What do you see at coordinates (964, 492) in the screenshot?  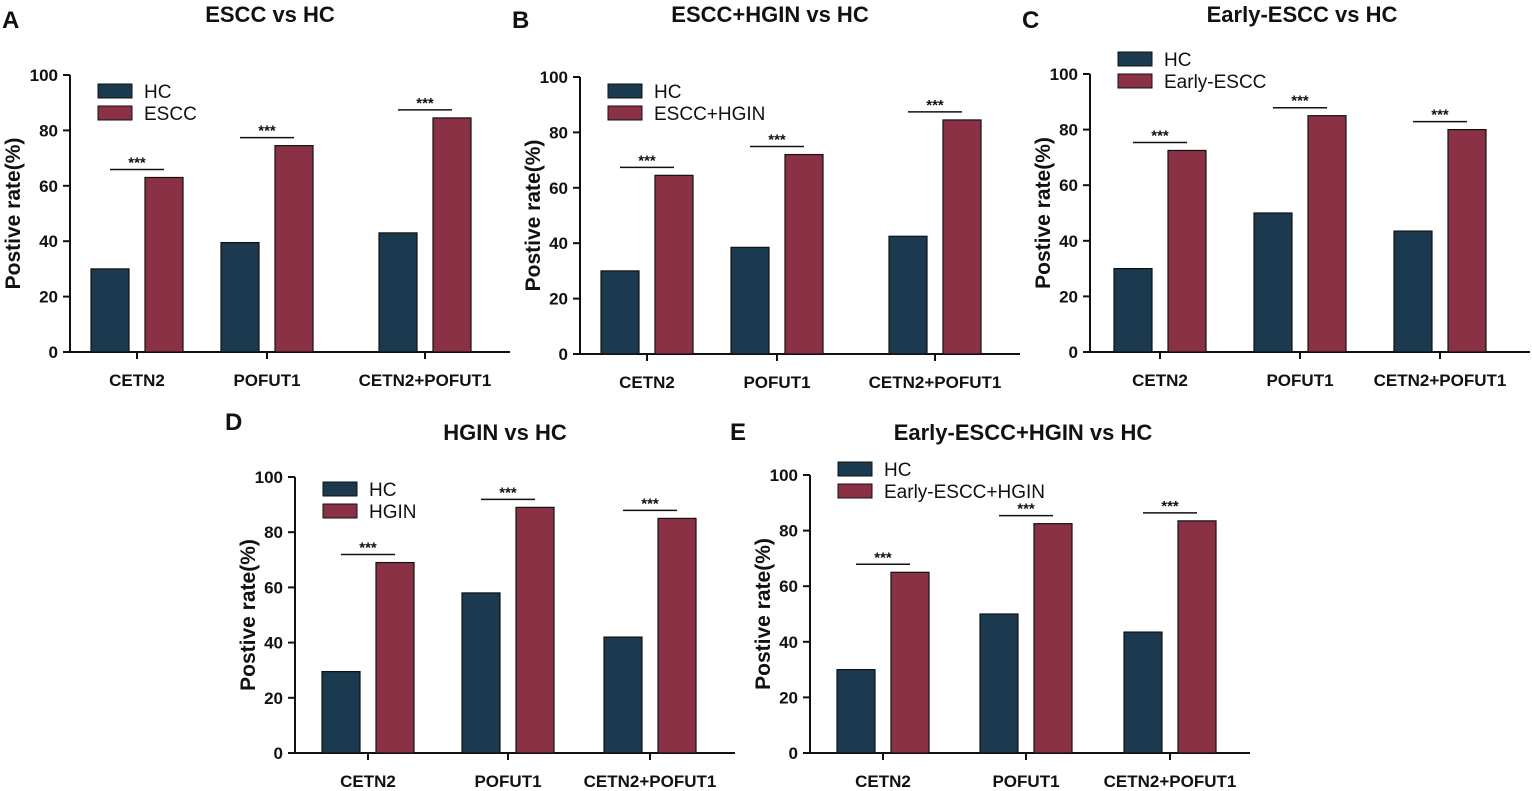 I see `legend-label-case: Early-ESCC+HGIN` at bounding box center [964, 492].